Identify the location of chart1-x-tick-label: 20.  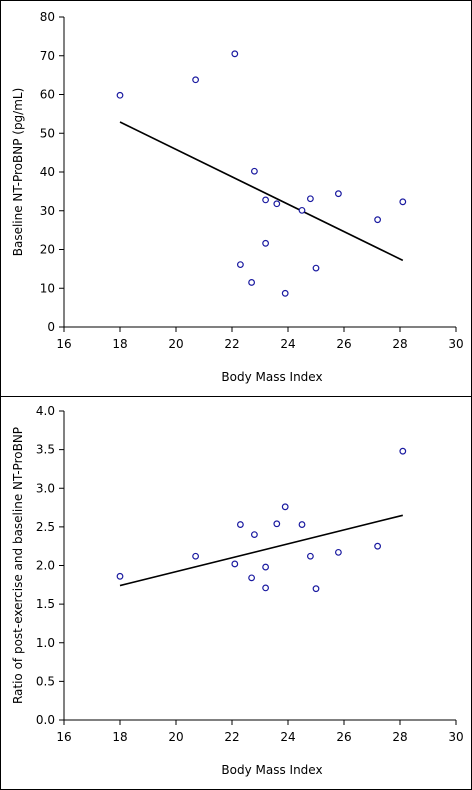
(175, 344).